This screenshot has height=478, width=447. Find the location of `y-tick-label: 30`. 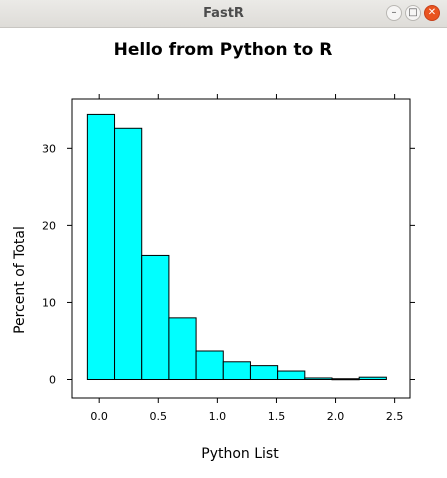

y-tick-label: 30 is located at coordinates (49, 148).